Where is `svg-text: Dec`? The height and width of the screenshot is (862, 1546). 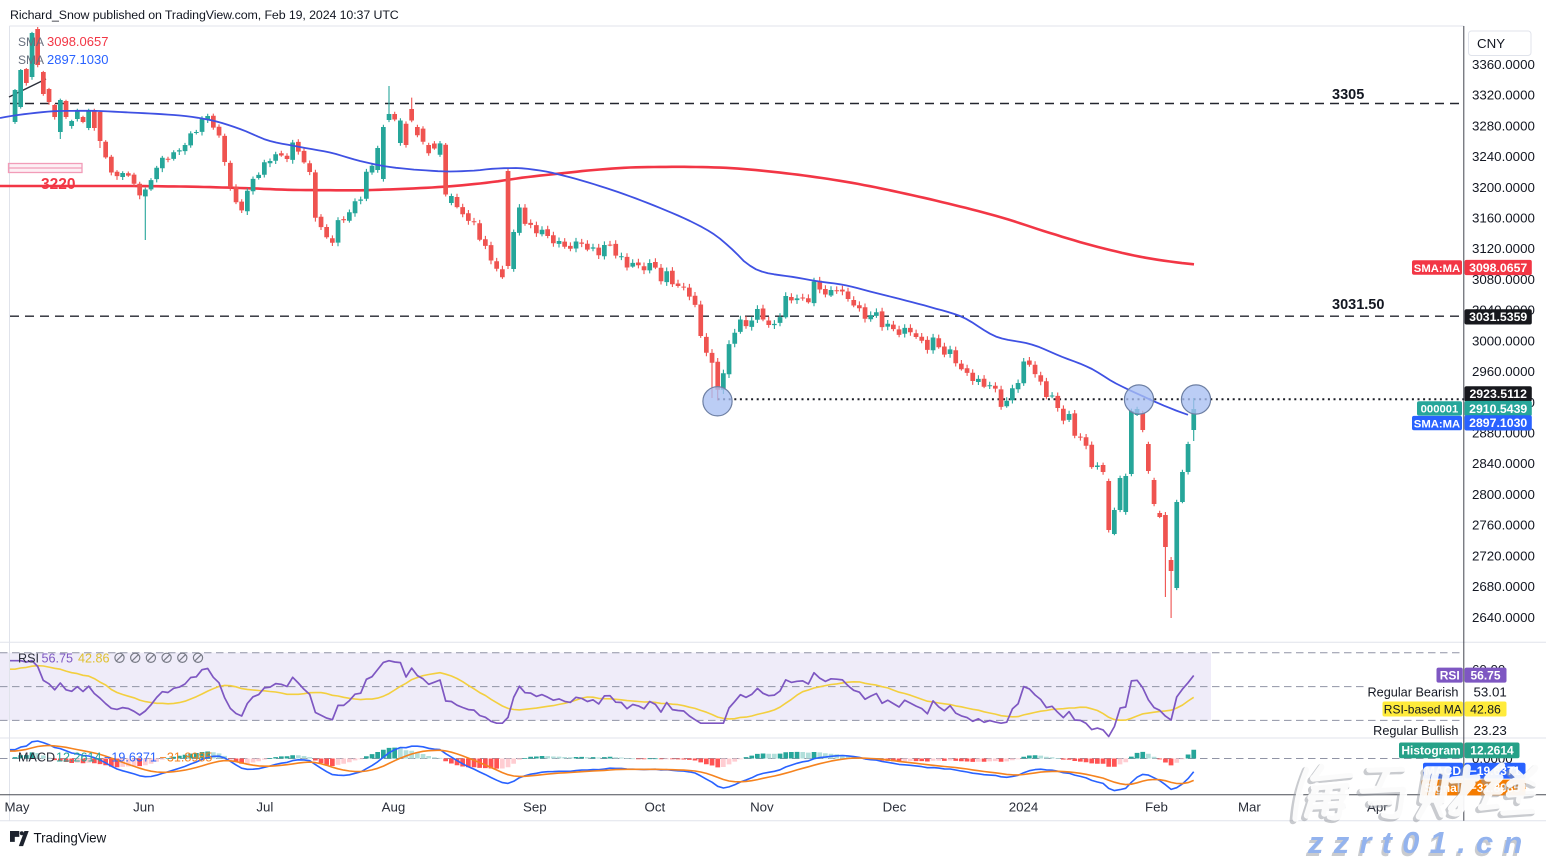 svg-text: Dec is located at coordinates (895, 807).